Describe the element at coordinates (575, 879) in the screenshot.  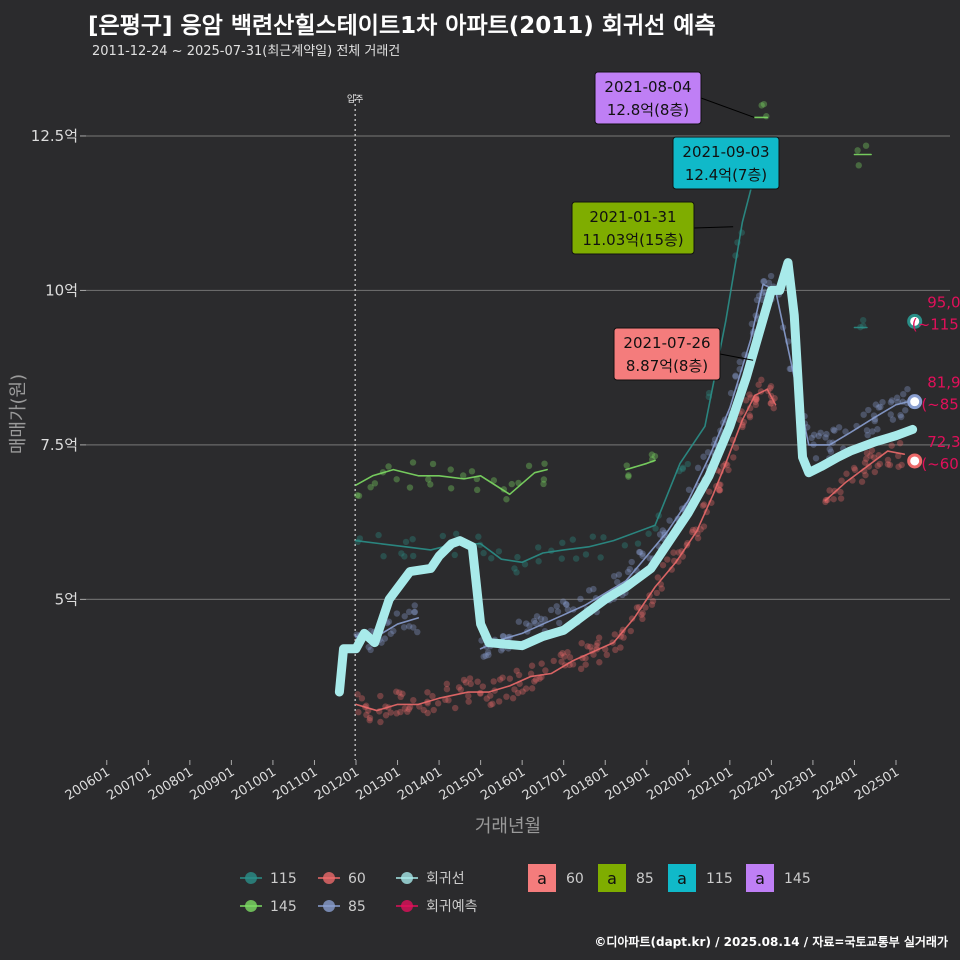
I see `legend-box-label: 60` at that location.